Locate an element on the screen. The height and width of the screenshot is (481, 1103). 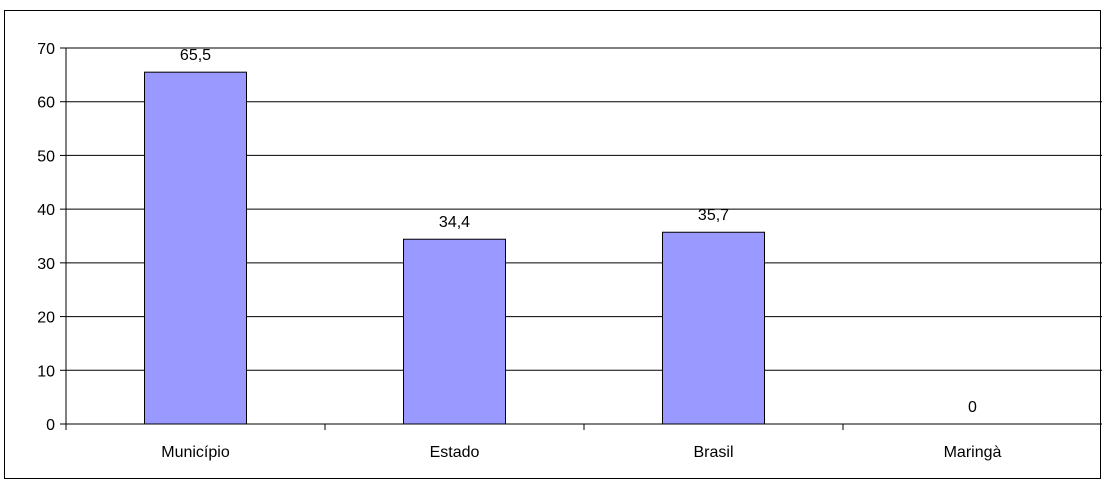
data-label: 35,7 is located at coordinates (713, 215).